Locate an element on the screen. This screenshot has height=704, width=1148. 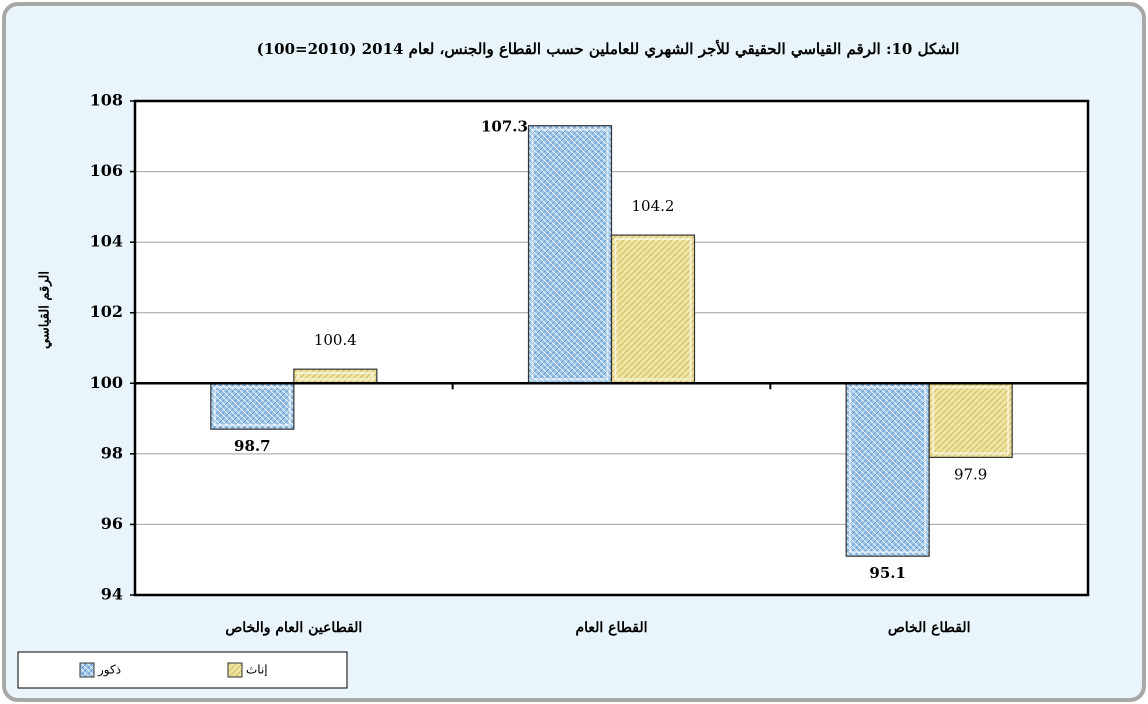
x-tick-label: القطاع الخاص is located at coordinates (929, 628).